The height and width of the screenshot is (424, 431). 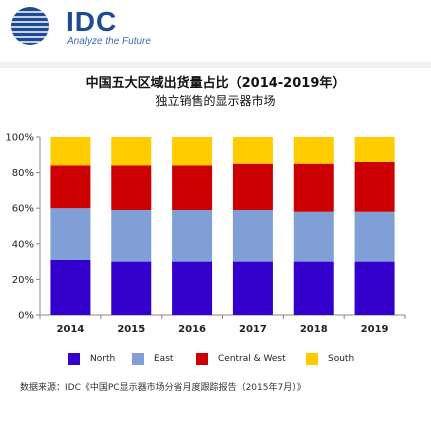 I want to click on y-tick-label: 40%, so click(x=23, y=244).